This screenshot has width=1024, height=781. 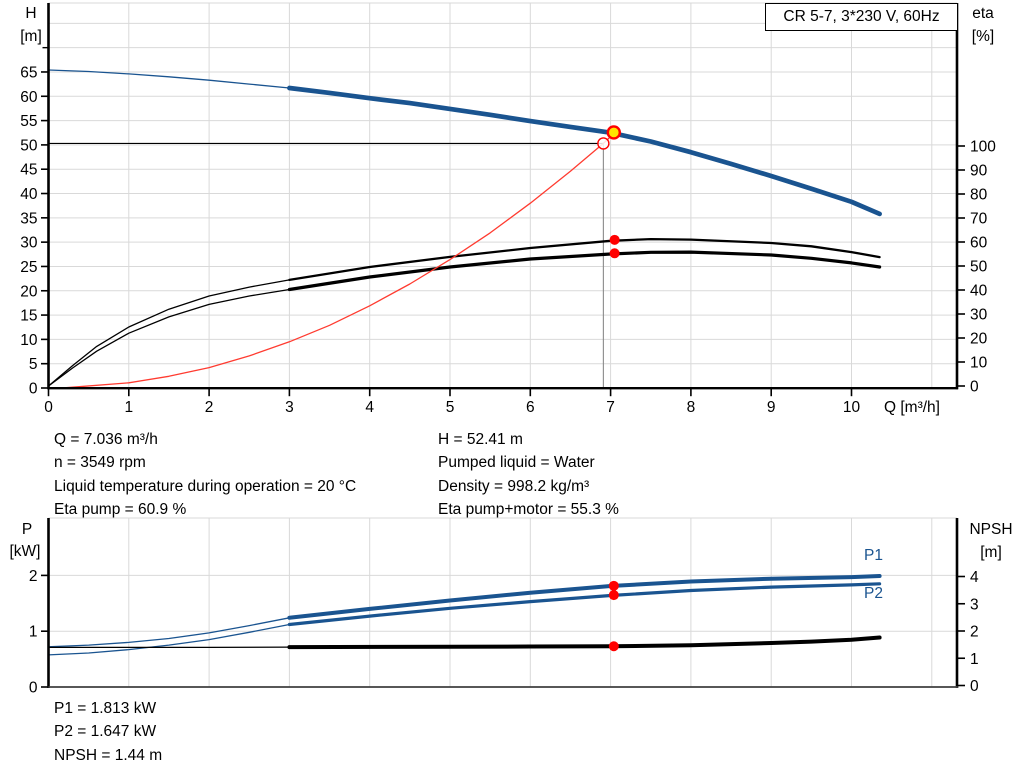 What do you see at coordinates (983, 36) in the screenshot?
I see `eta-axis-unit: [%]` at bounding box center [983, 36].